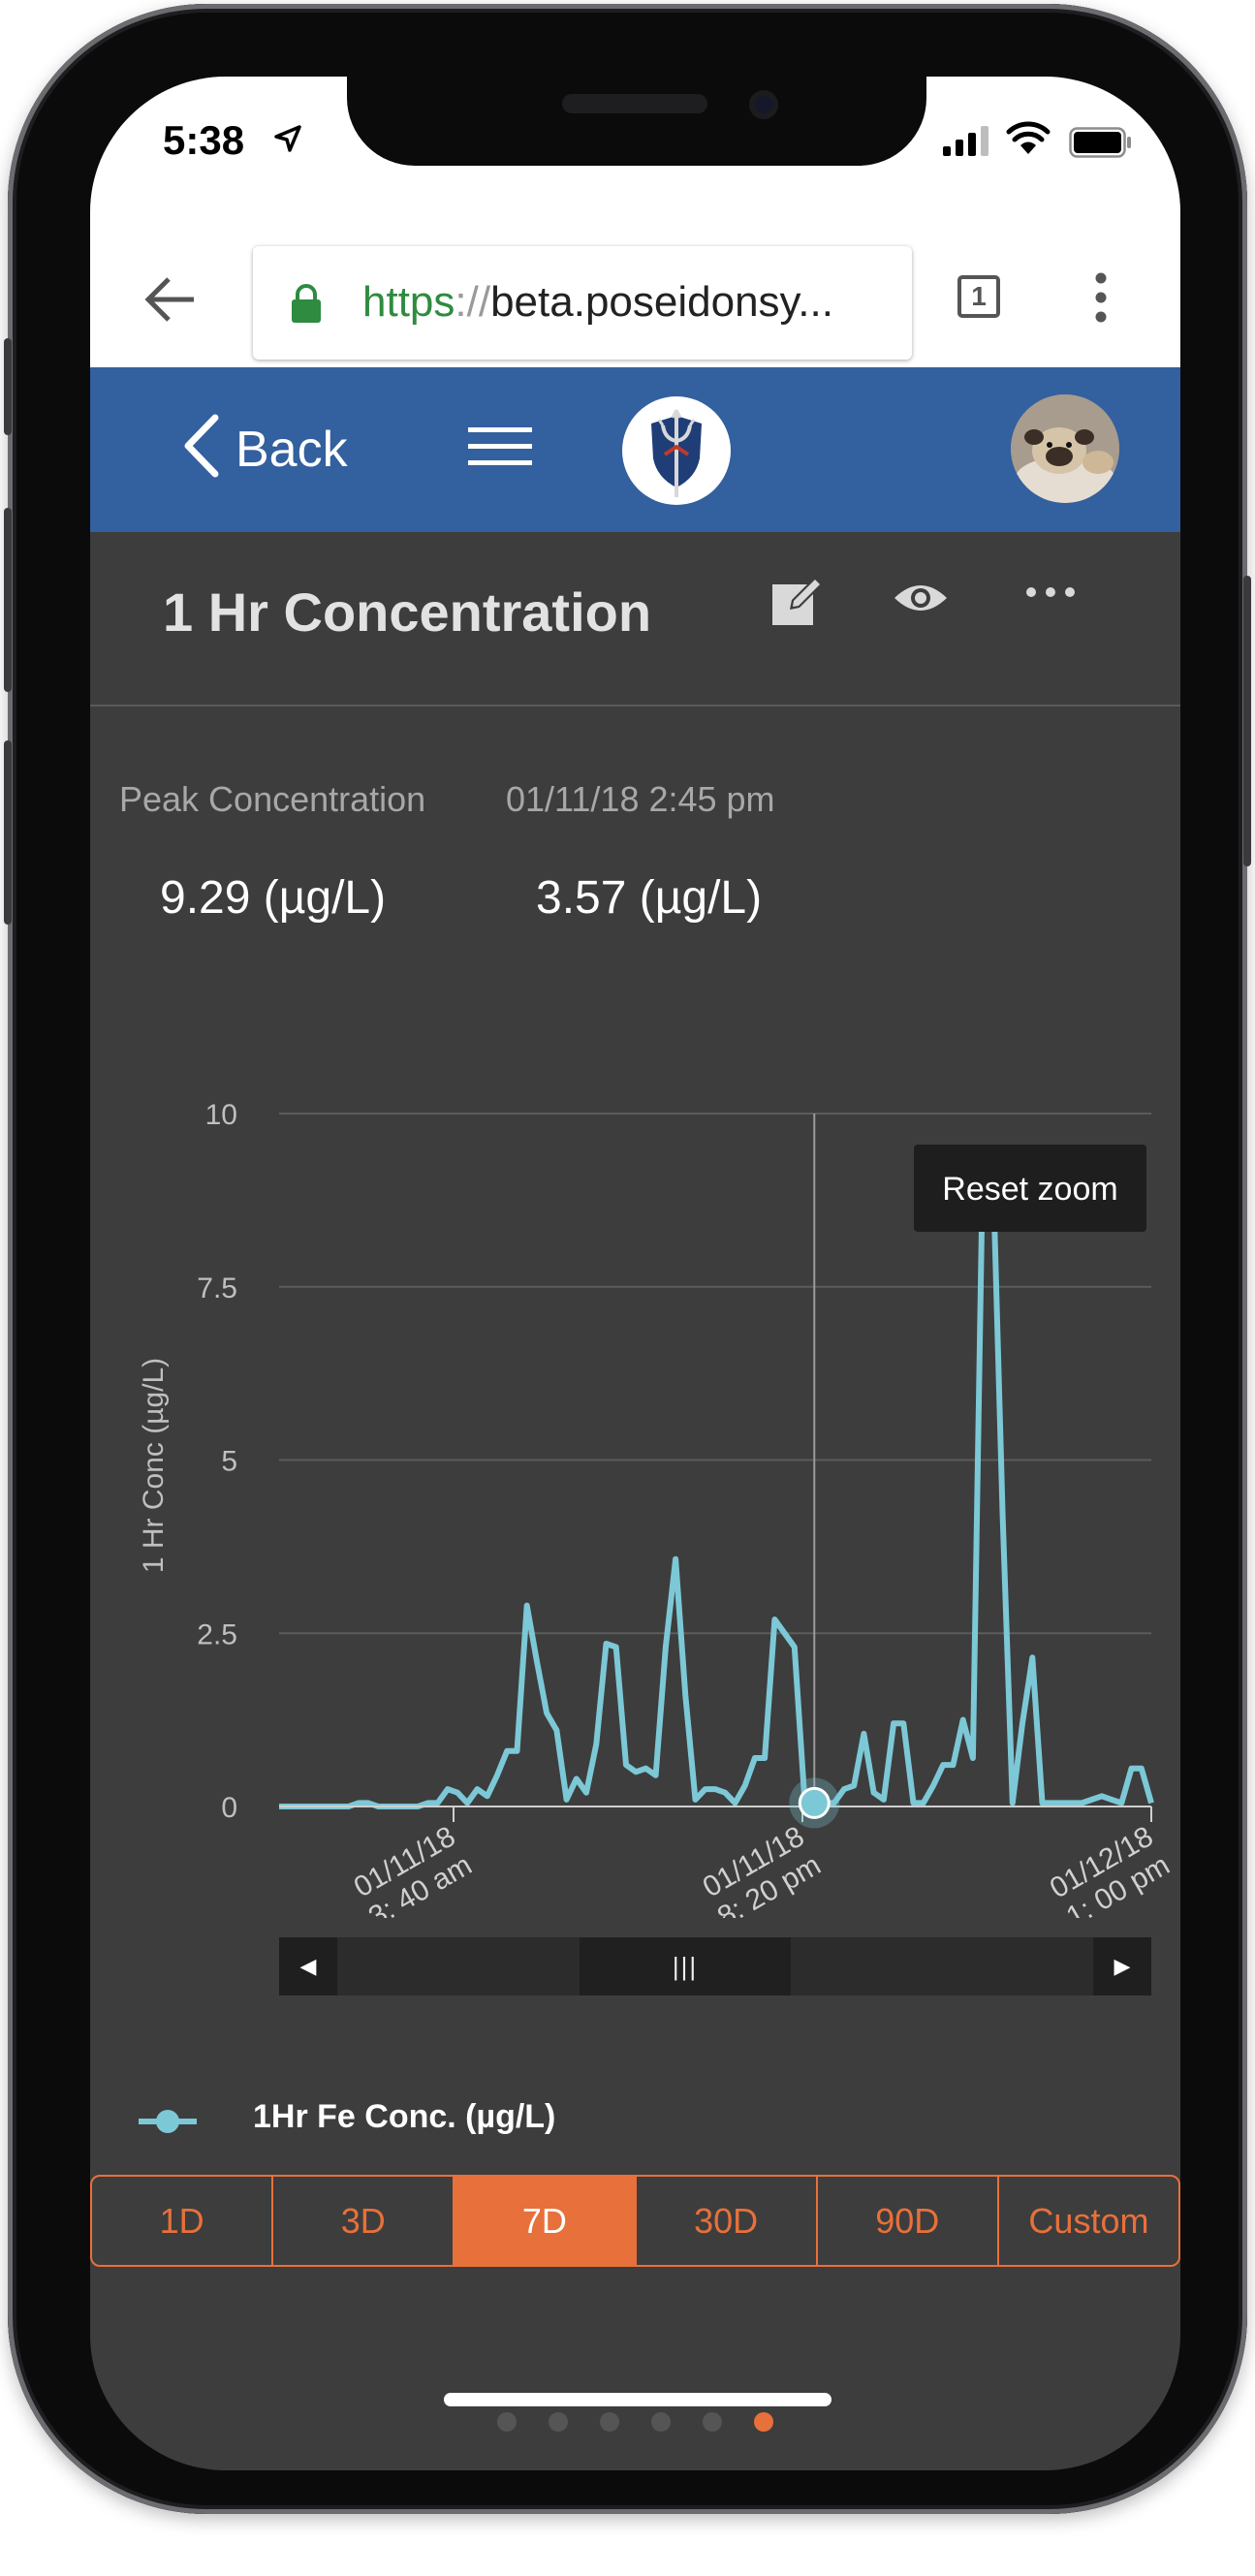 Image resolution: width=1255 pixels, height=2576 pixels. Describe the element at coordinates (921, 598) in the screenshot. I see `eye-icon` at that location.